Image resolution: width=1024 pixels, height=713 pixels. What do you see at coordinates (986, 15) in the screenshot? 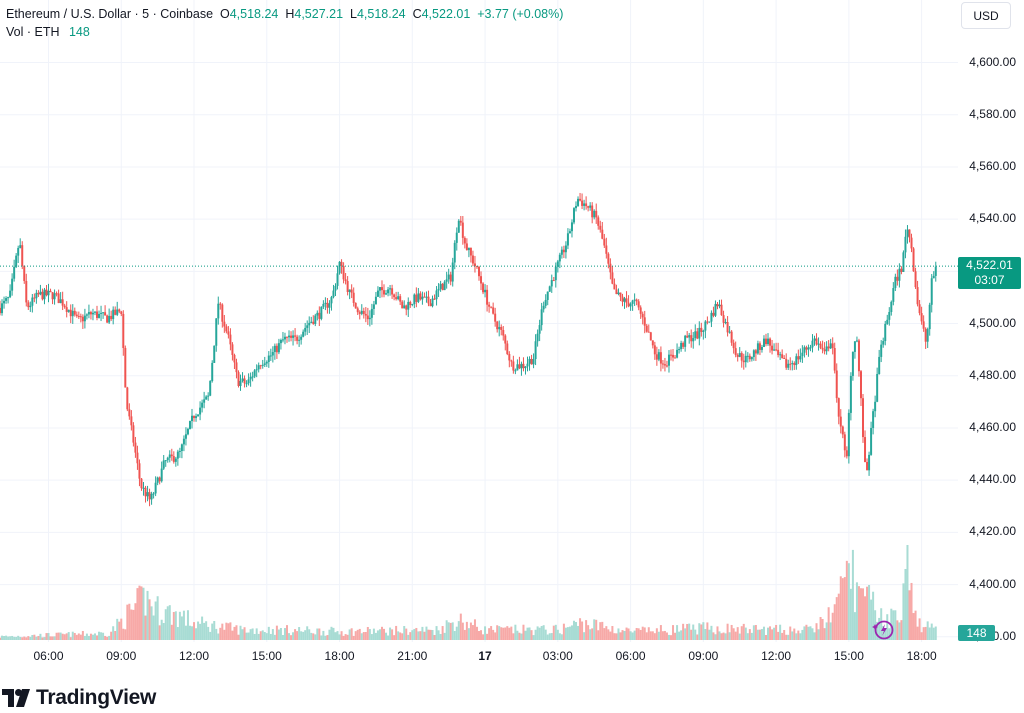
I see `currency-button: USD` at bounding box center [986, 15].